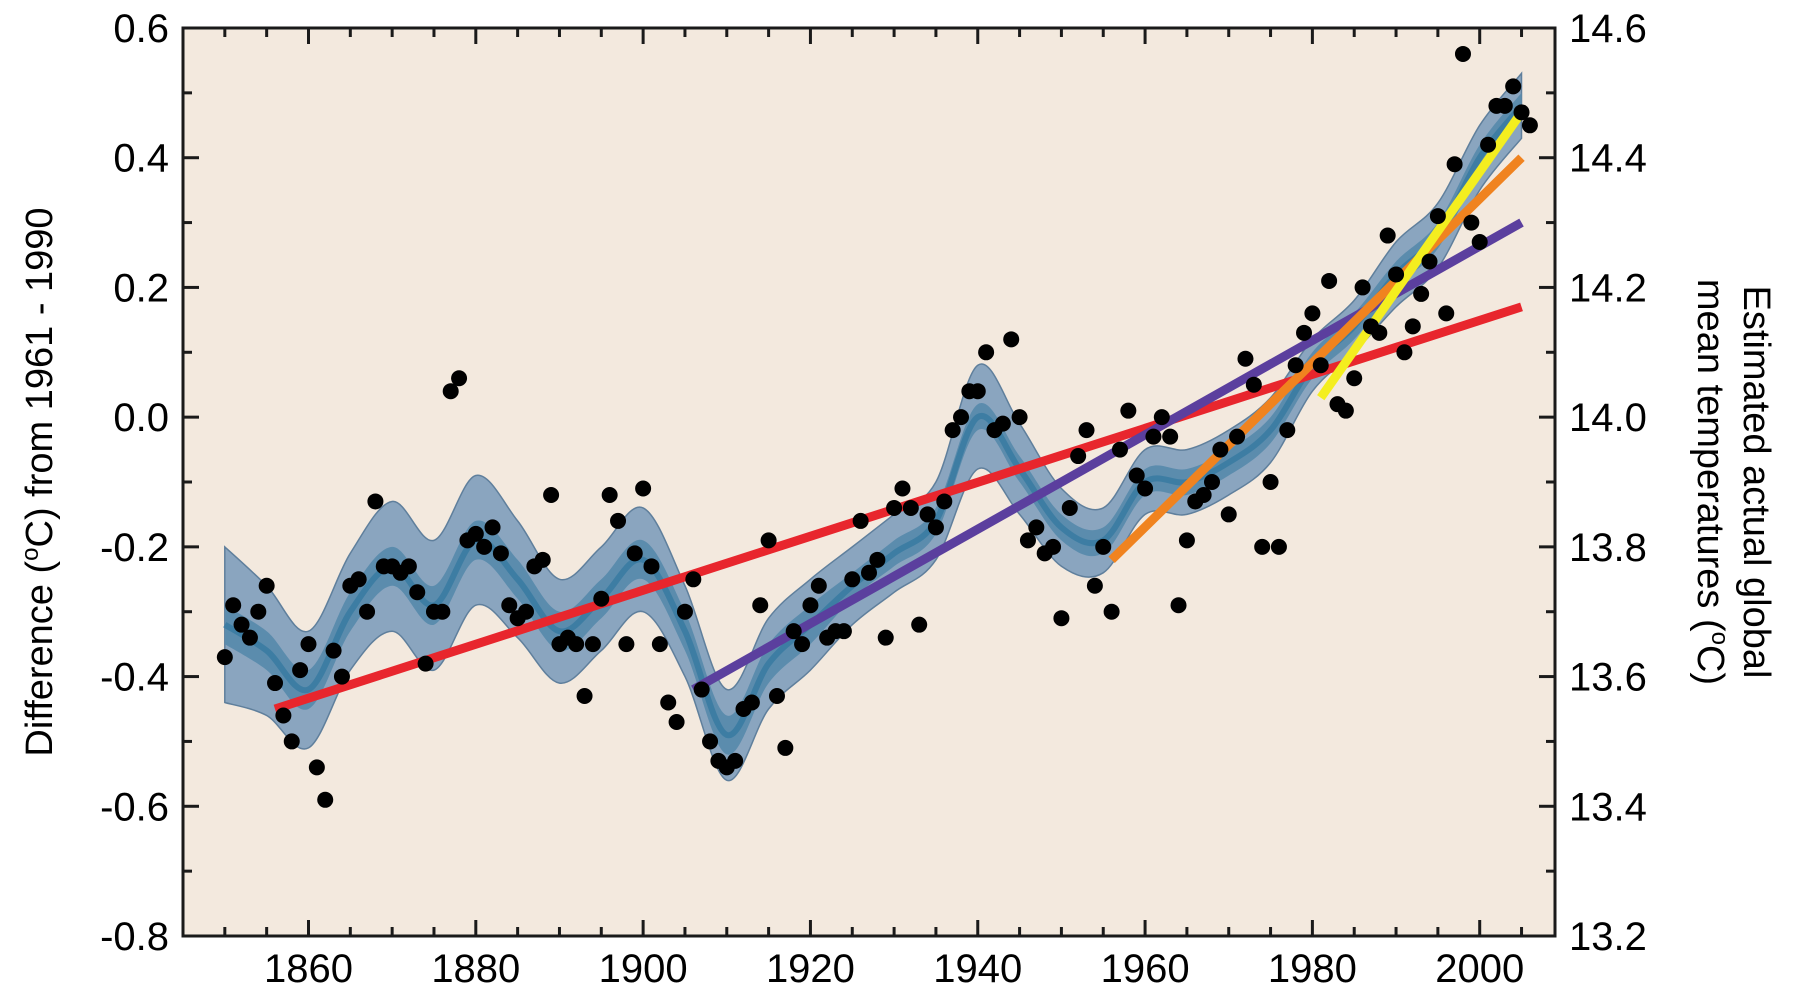  I want to click on y-right-tick-label: 14.2, so click(1608, 288).